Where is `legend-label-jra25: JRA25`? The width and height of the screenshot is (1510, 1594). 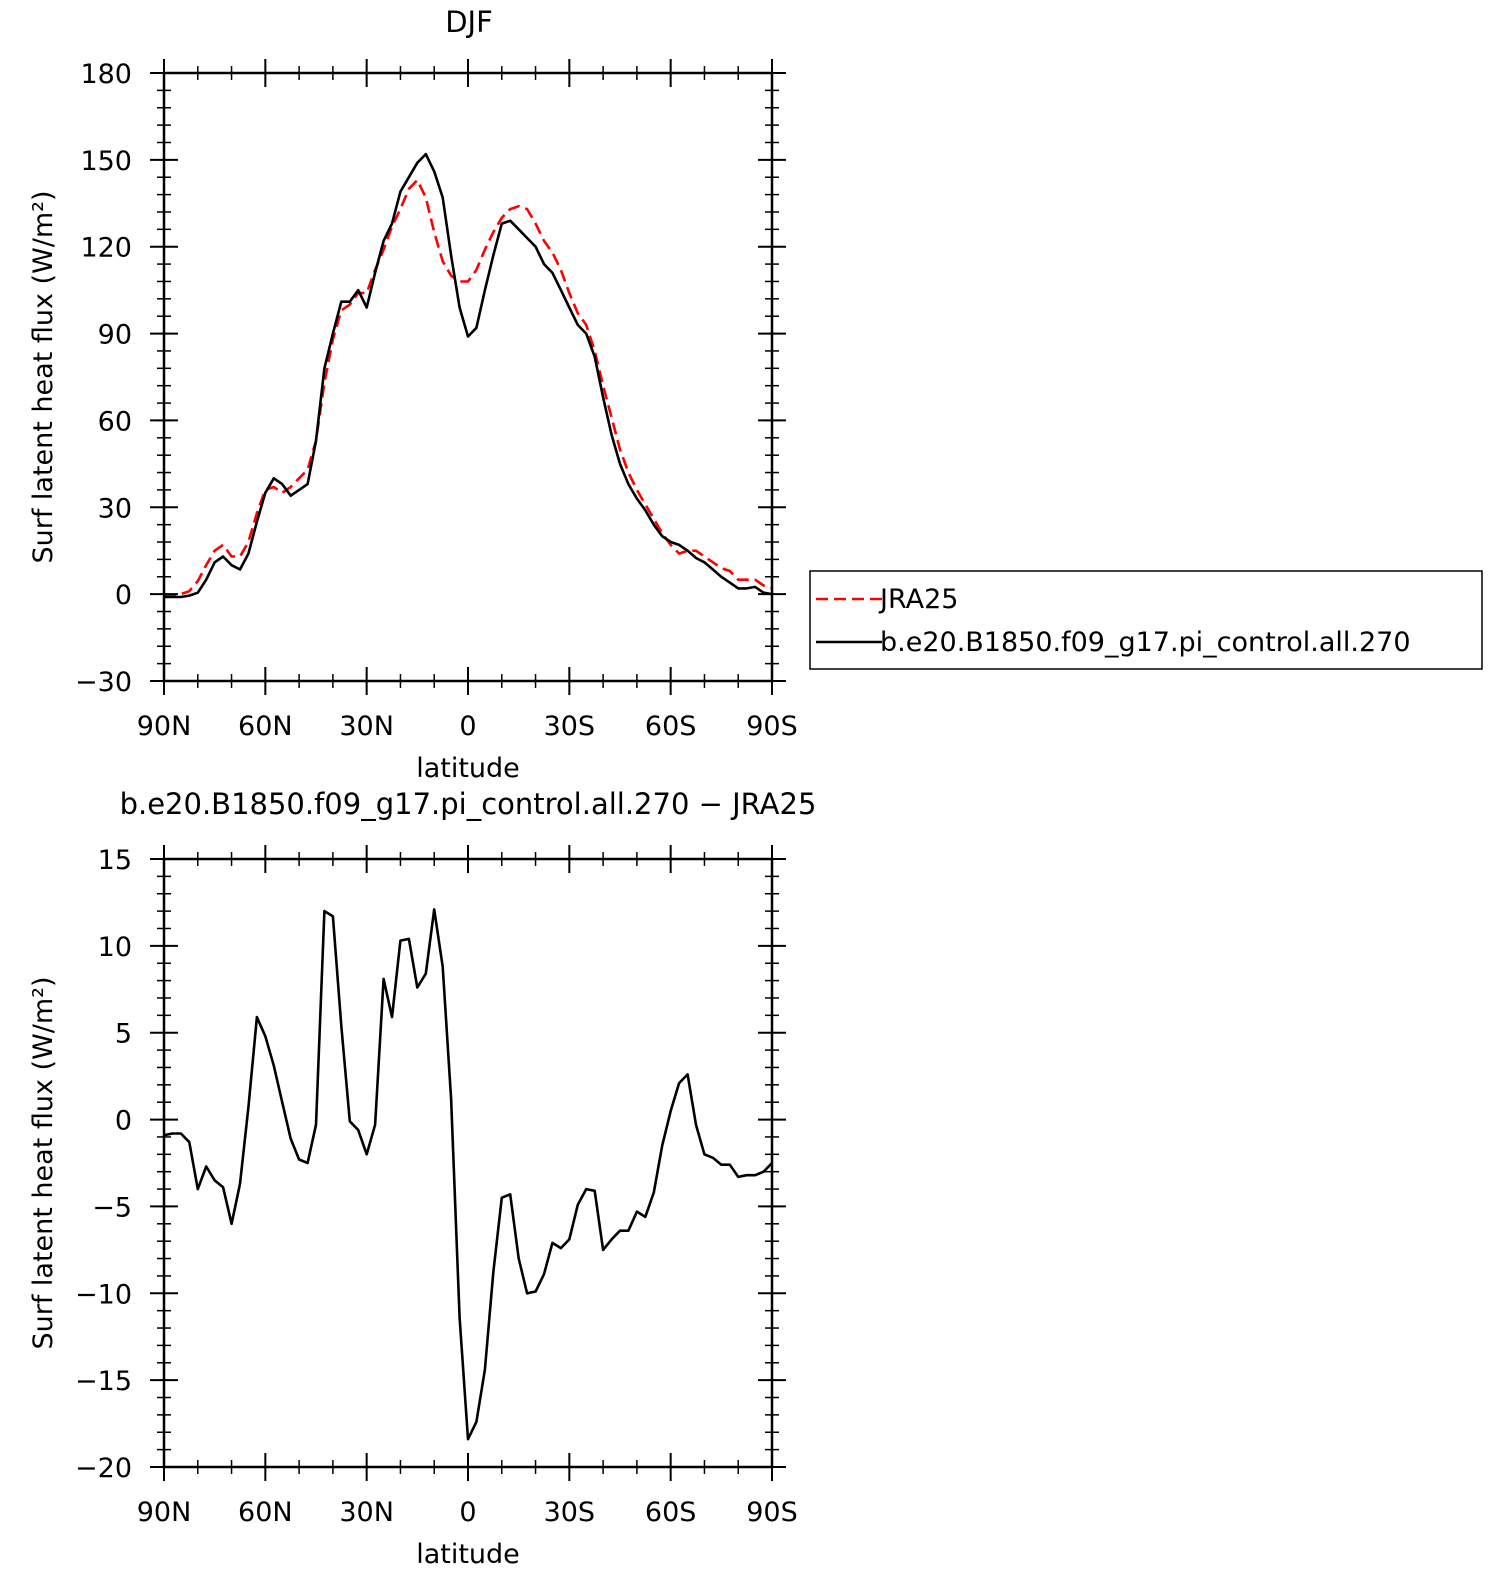
legend-label-jra25: JRA25 is located at coordinates (918, 599).